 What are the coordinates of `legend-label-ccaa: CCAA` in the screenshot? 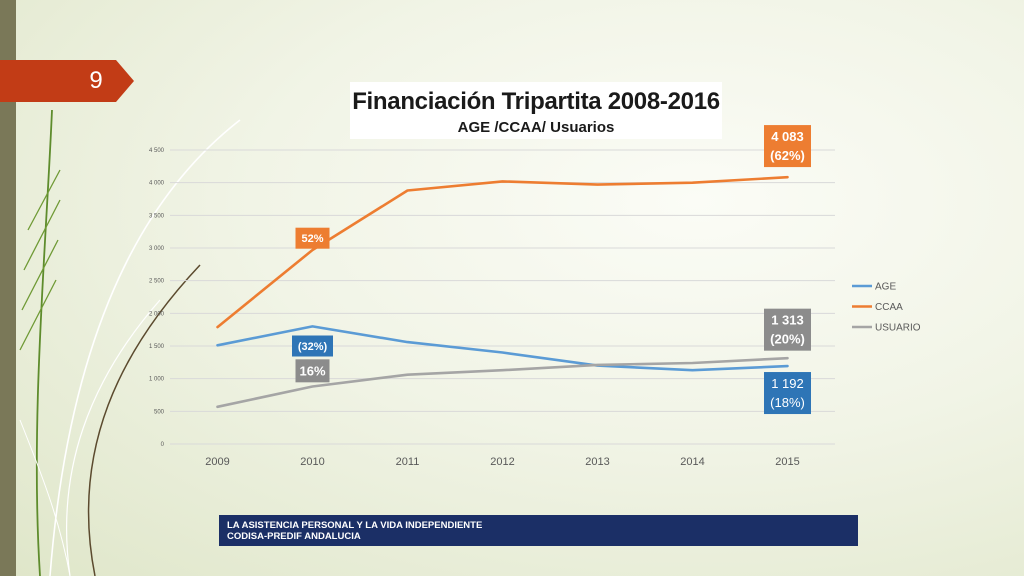 It's located at (889, 307).